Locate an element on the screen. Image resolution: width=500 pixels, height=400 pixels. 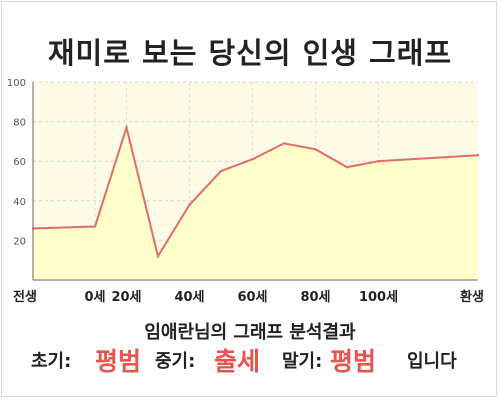
early-stage-value: 평범 is located at coordinates (118, 361).